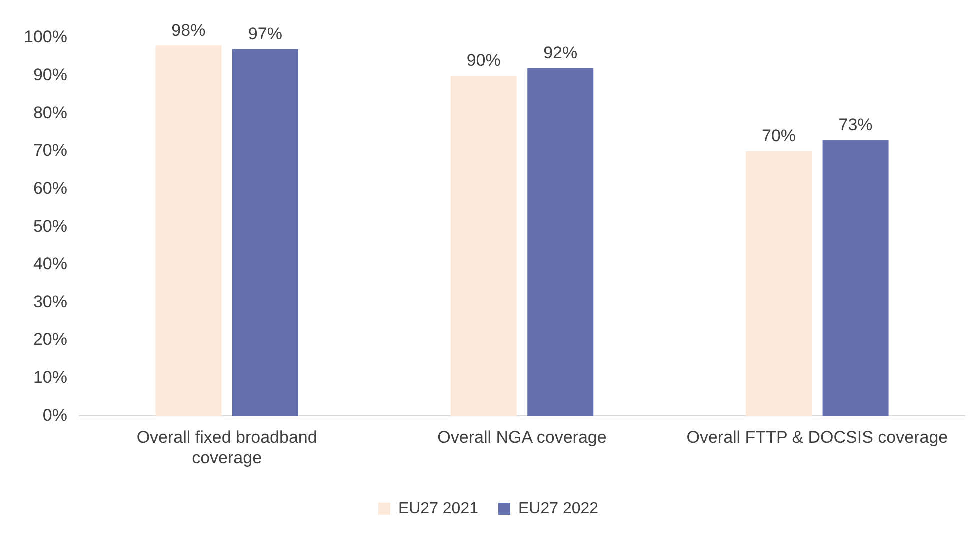  Describe the element at coordinates (50, 378) in the screenshot. I see `y-tick-label: 10%` at that location.